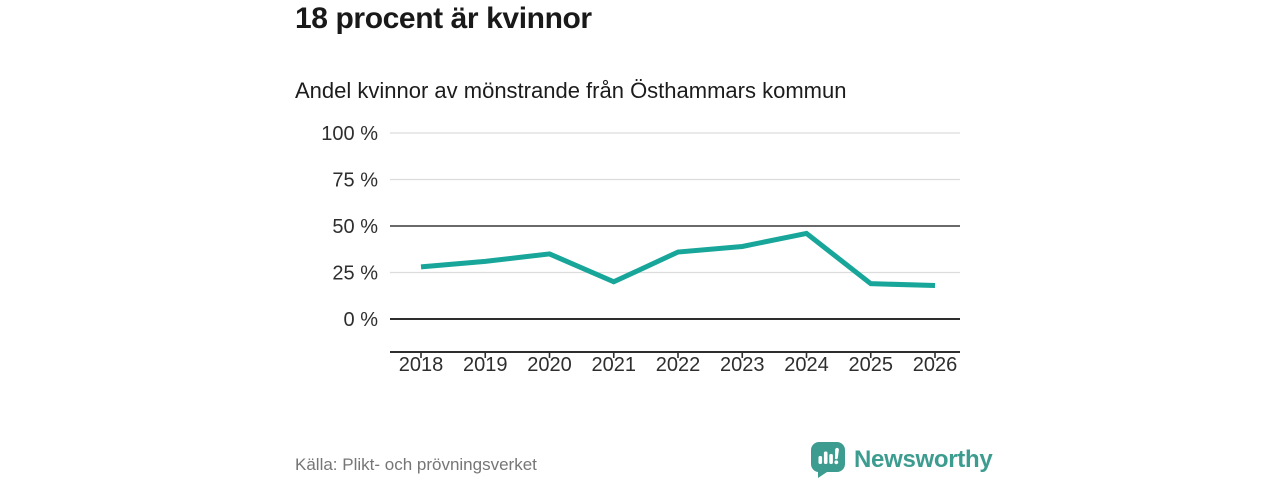  Describe the element at coordinates (828, 456) in the screenshot. I see `bar-chart-glyph` at that location.